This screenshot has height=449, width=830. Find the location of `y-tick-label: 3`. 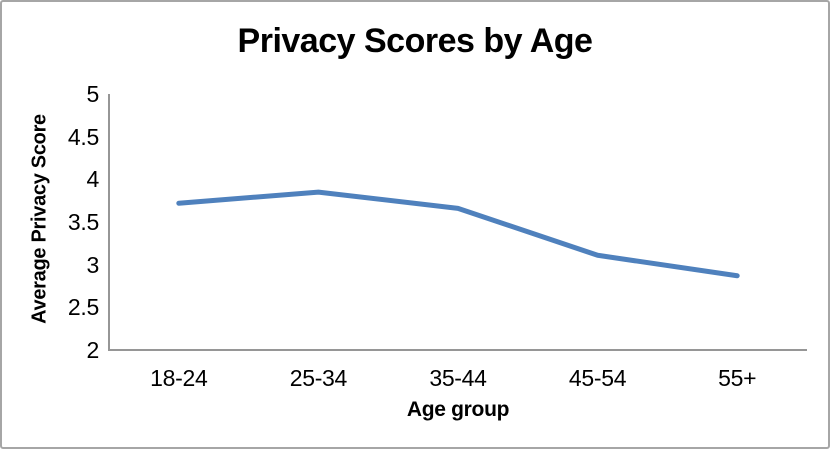

y-tick-label: 3 is located at coordinates (93, 264).